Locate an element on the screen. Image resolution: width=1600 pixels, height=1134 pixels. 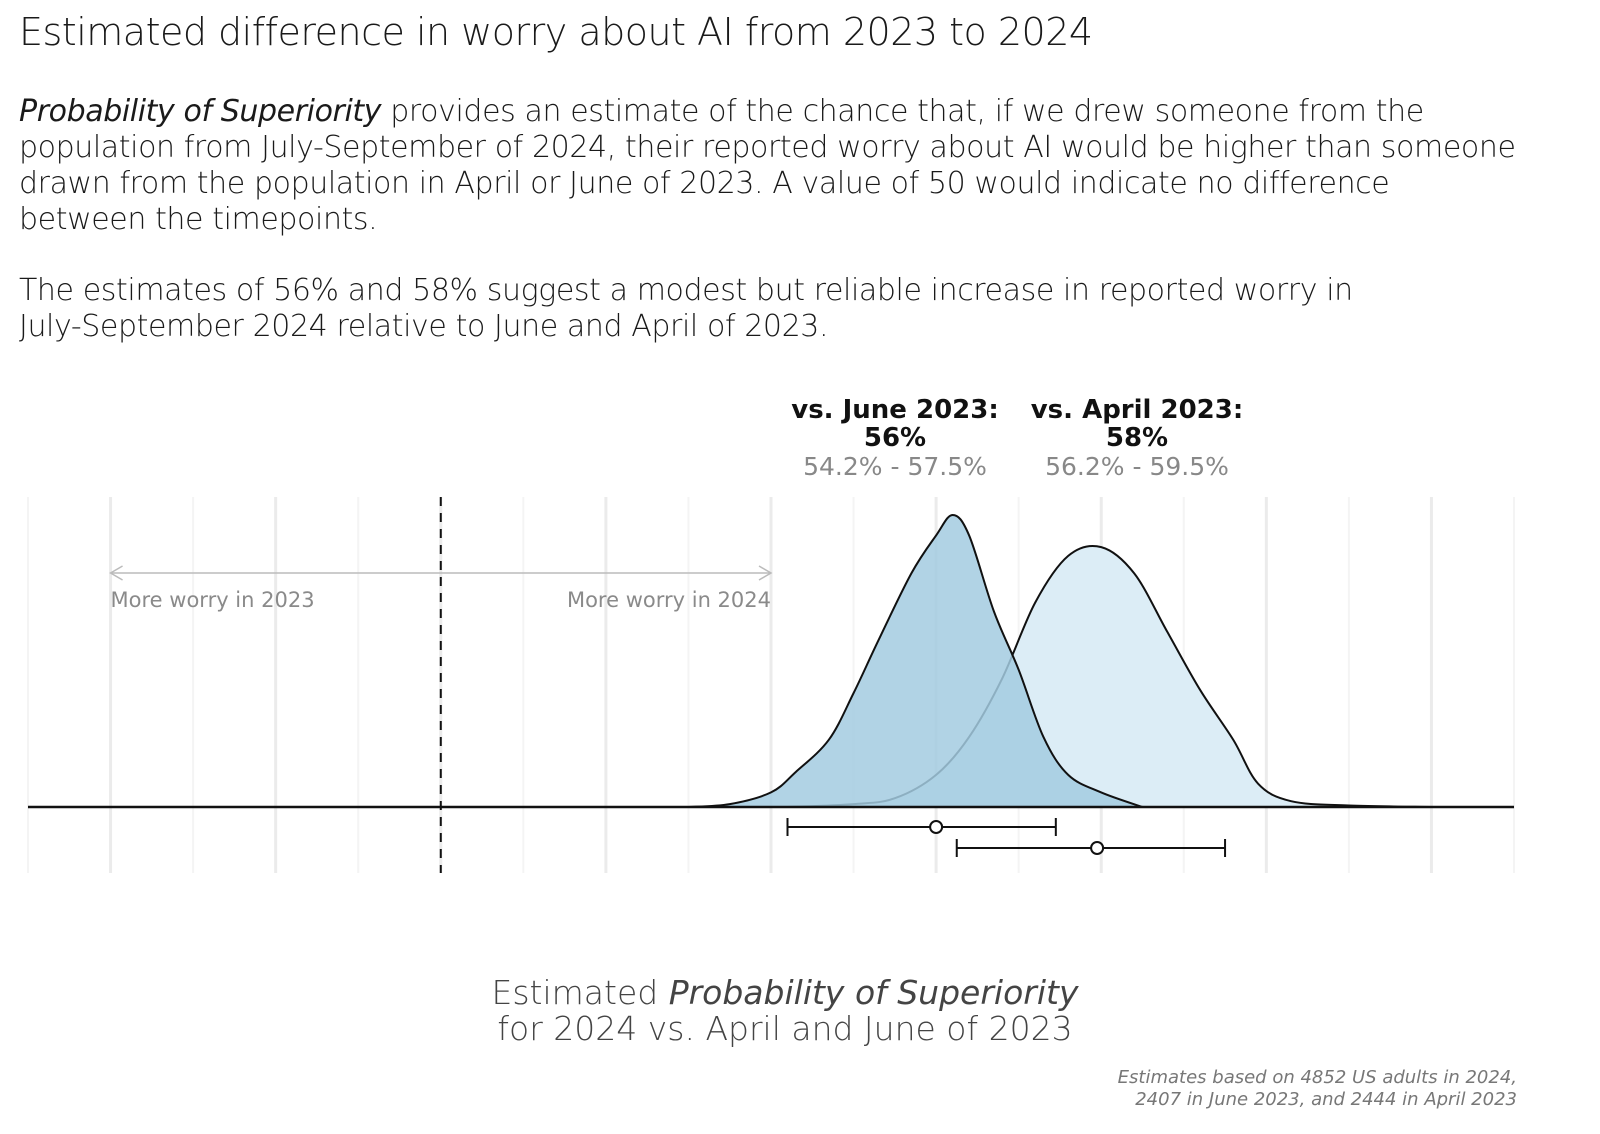
density-area-june-2023 is located at coordinates (915, 661).